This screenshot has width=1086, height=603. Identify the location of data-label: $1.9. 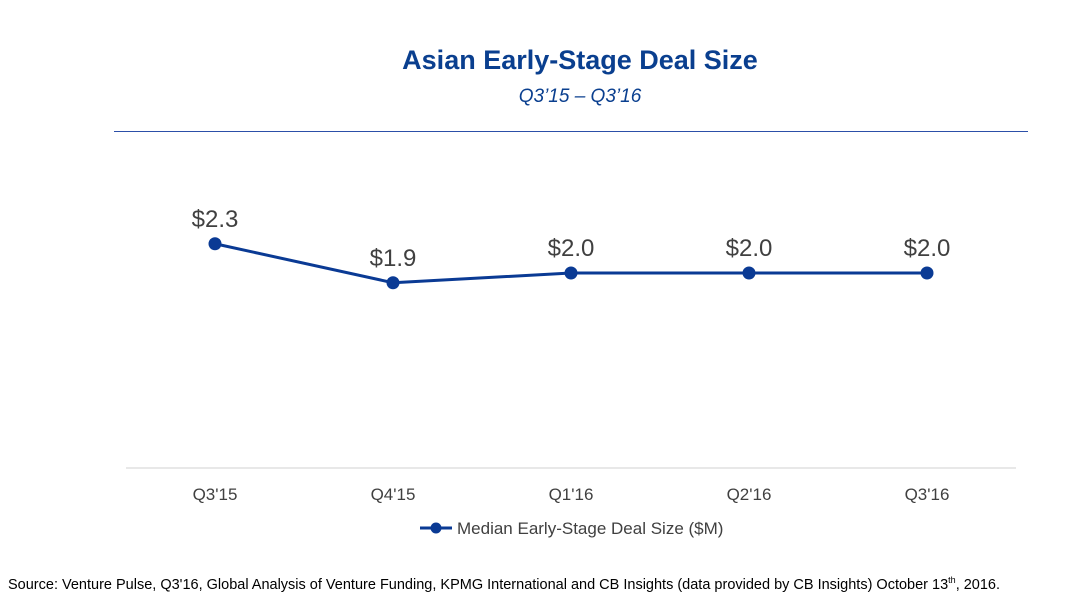
(393, 258).